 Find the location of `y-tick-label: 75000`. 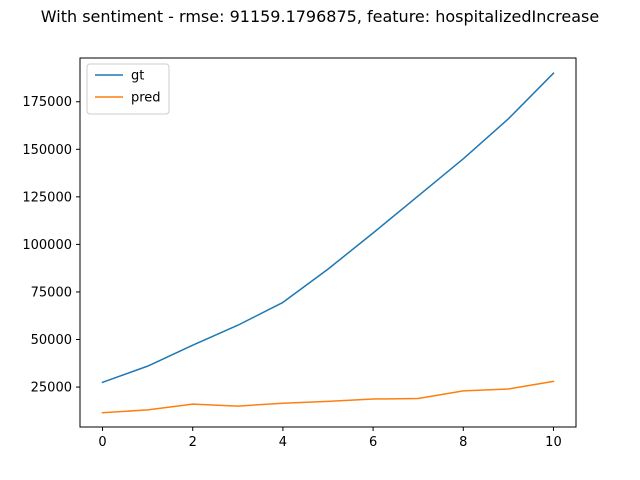

y-tick-label: 75000 is located at coordinates (51, 292).